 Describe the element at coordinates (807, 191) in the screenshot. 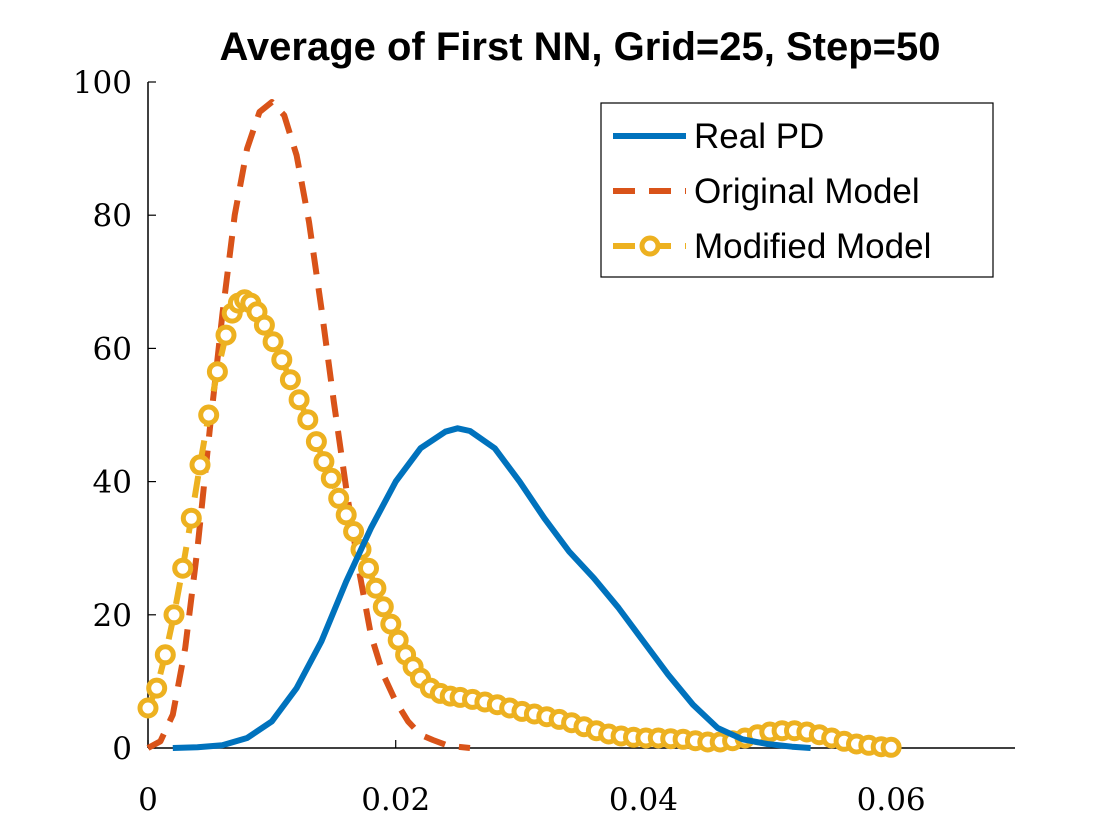

I see `legend-label: Original Model` at that location.